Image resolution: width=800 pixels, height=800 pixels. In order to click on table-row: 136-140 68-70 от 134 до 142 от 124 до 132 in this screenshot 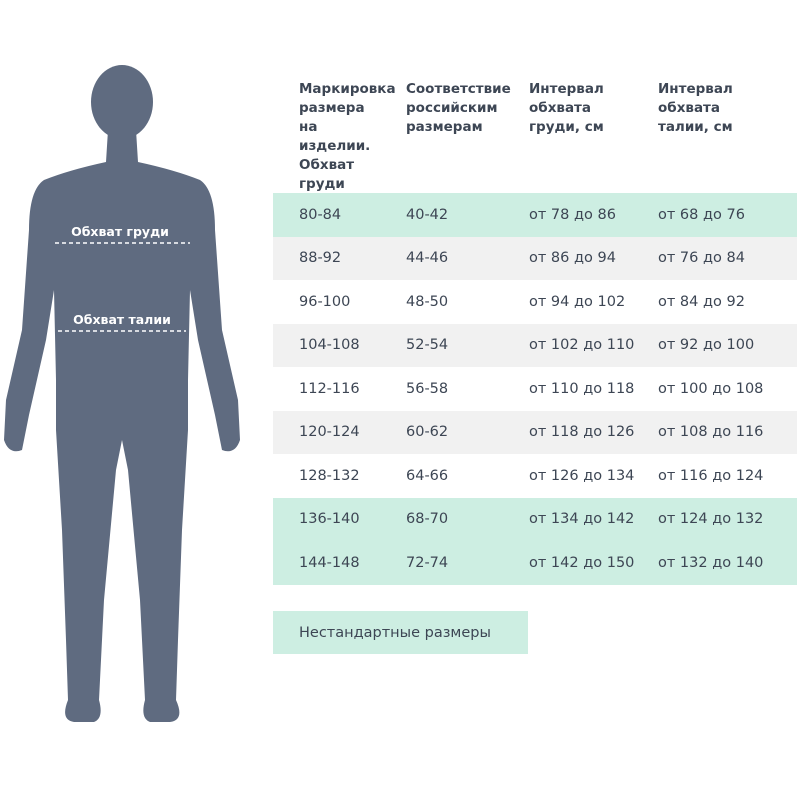, I will do `click(535, 519)`.